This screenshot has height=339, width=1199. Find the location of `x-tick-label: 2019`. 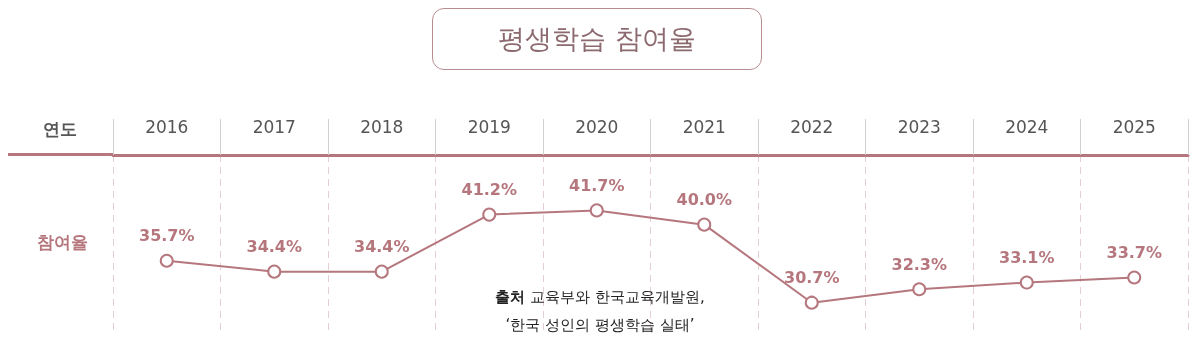

x-tick-label: 2019 is located at coordinates (489, 126).